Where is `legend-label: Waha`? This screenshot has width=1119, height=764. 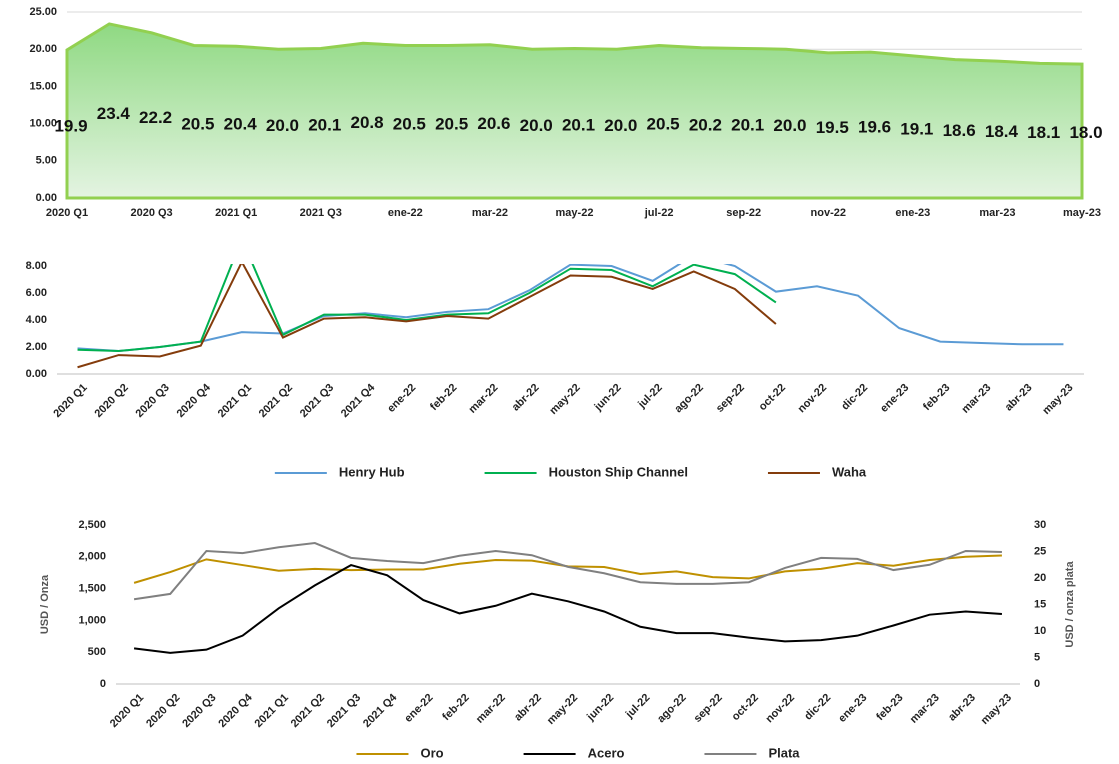
legend-label: Waha is located at coordinates (849, 471).